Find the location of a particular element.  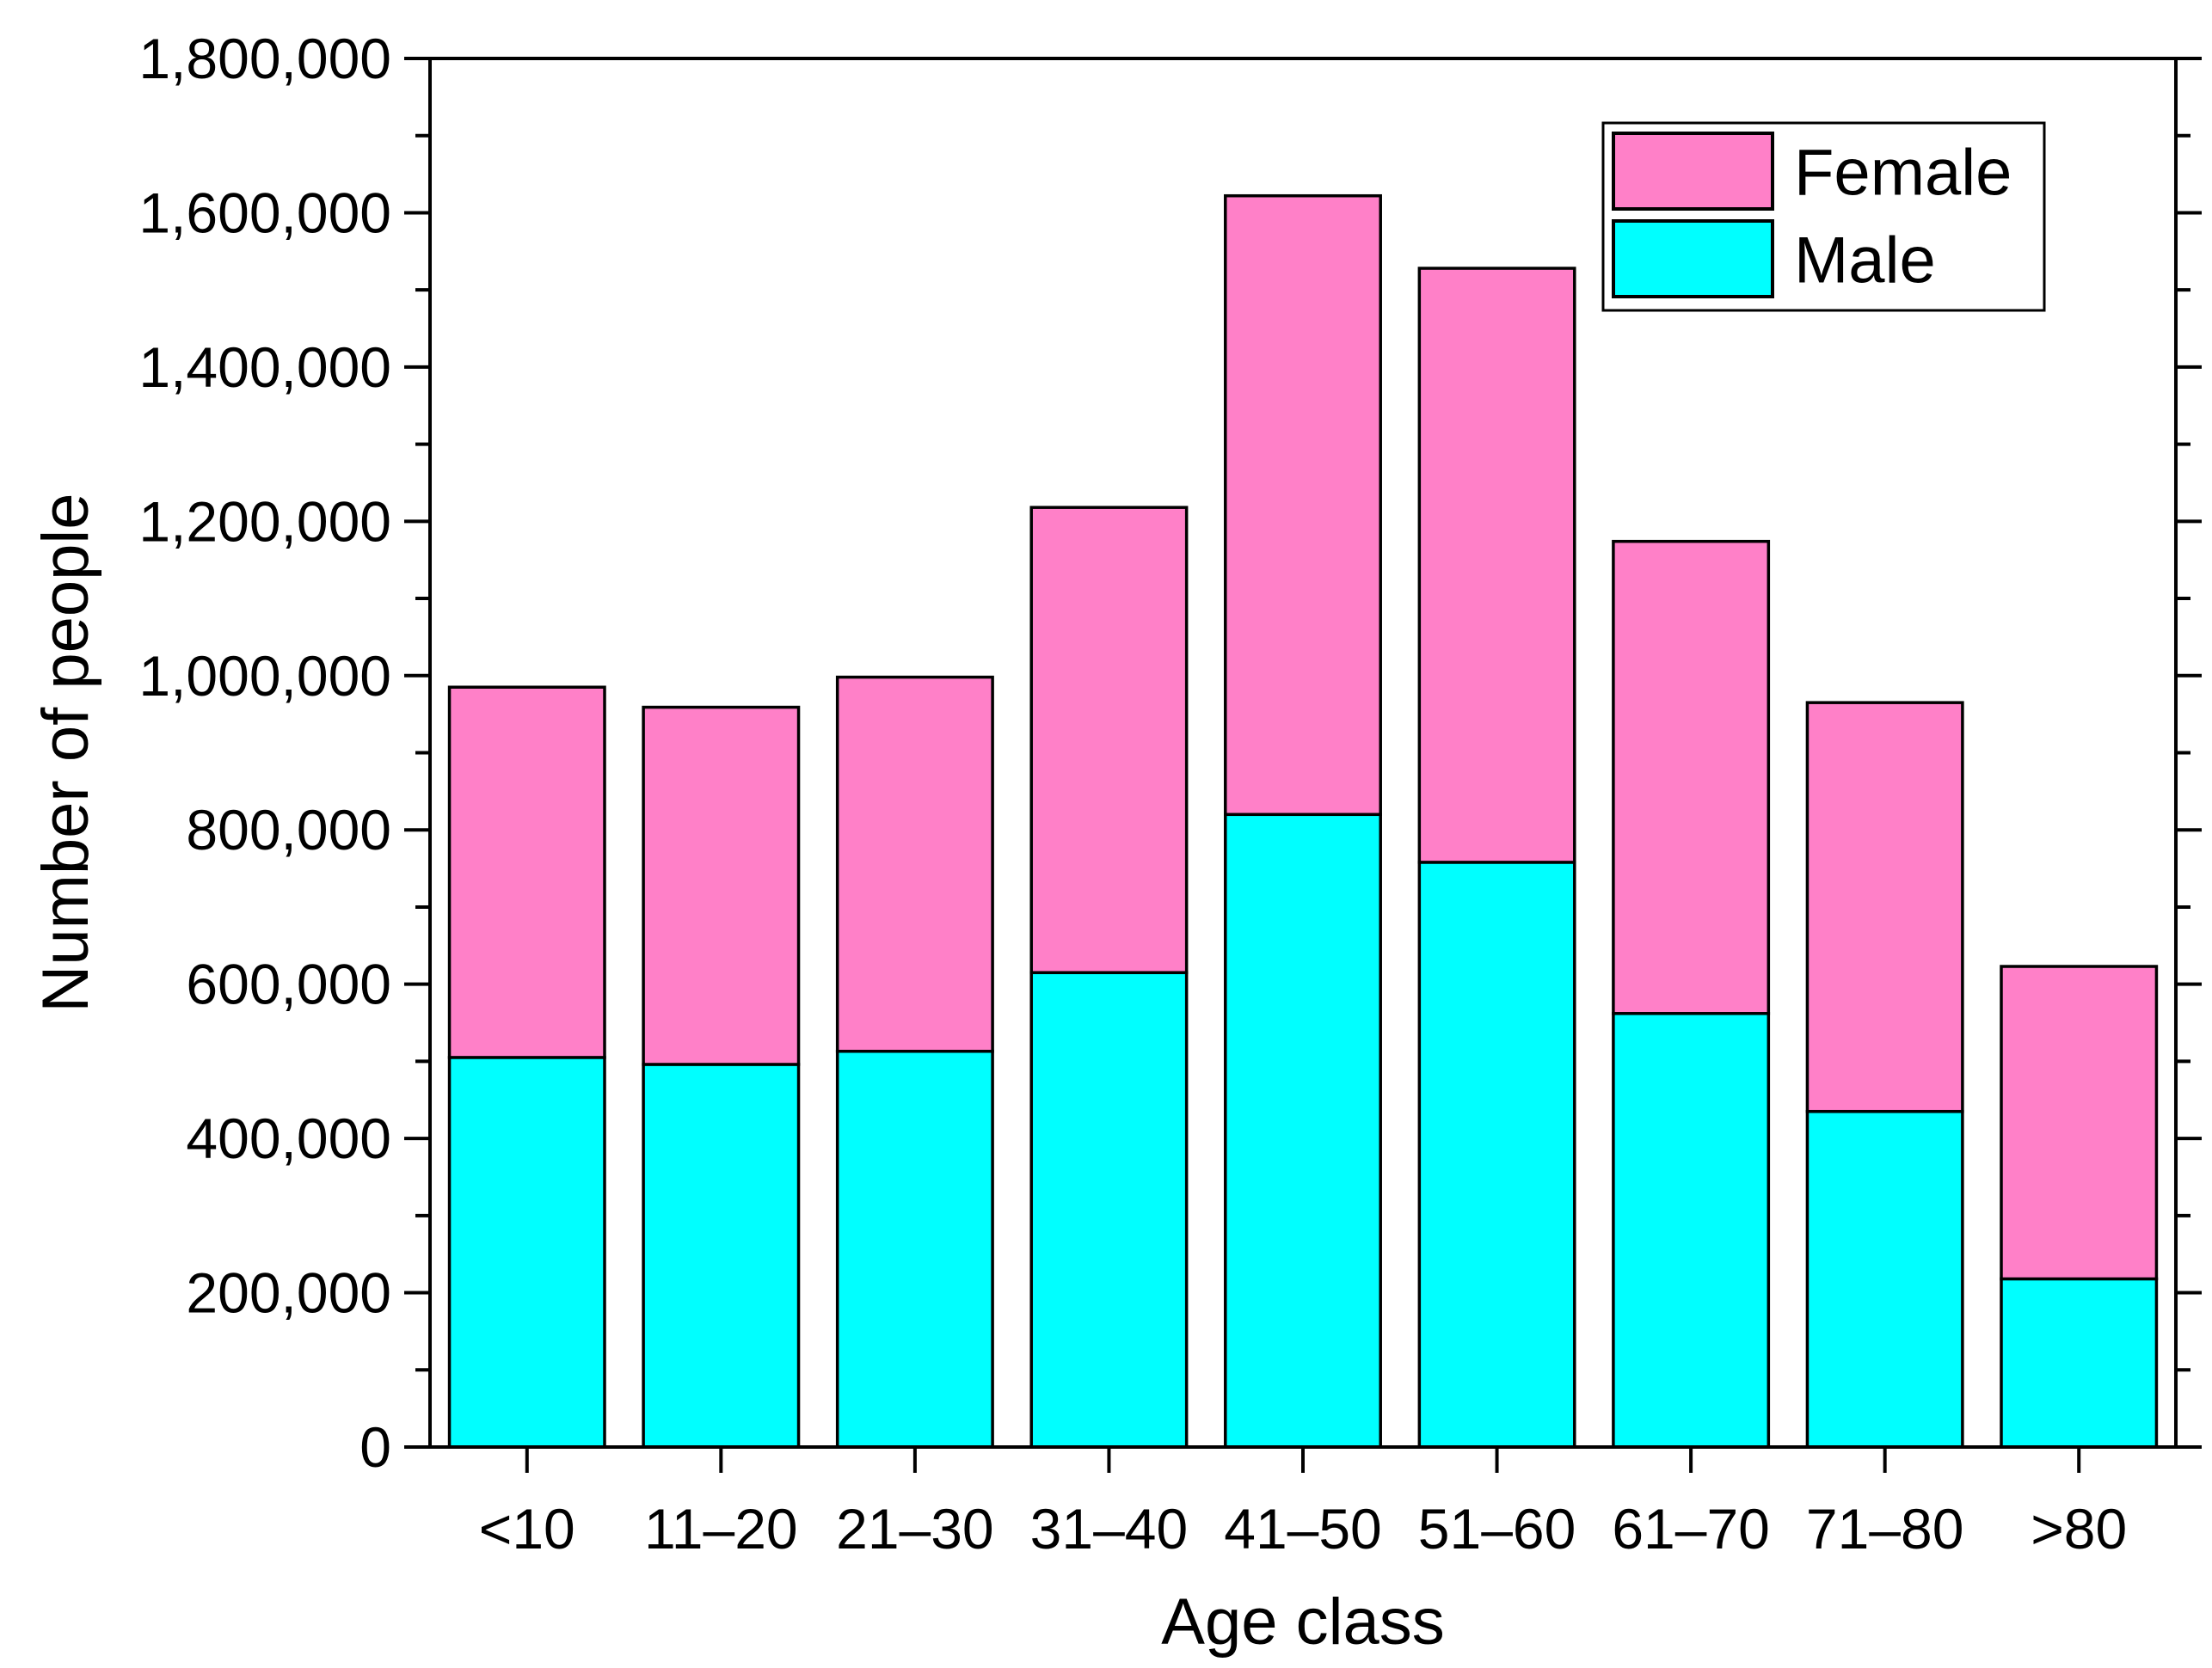

y-tick-label: 1,000,000 is located at coordinates (264, 676).